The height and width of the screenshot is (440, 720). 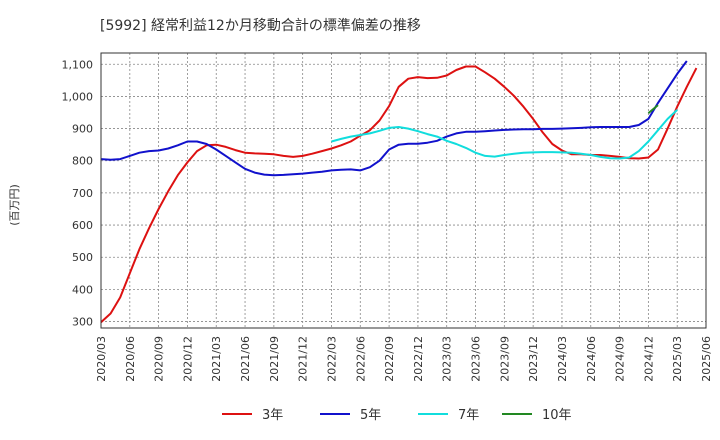 I want to click on y-tick-labels: 300 400 500 600 700 800 900 1,000 1,100, so click(x=78, y=193).